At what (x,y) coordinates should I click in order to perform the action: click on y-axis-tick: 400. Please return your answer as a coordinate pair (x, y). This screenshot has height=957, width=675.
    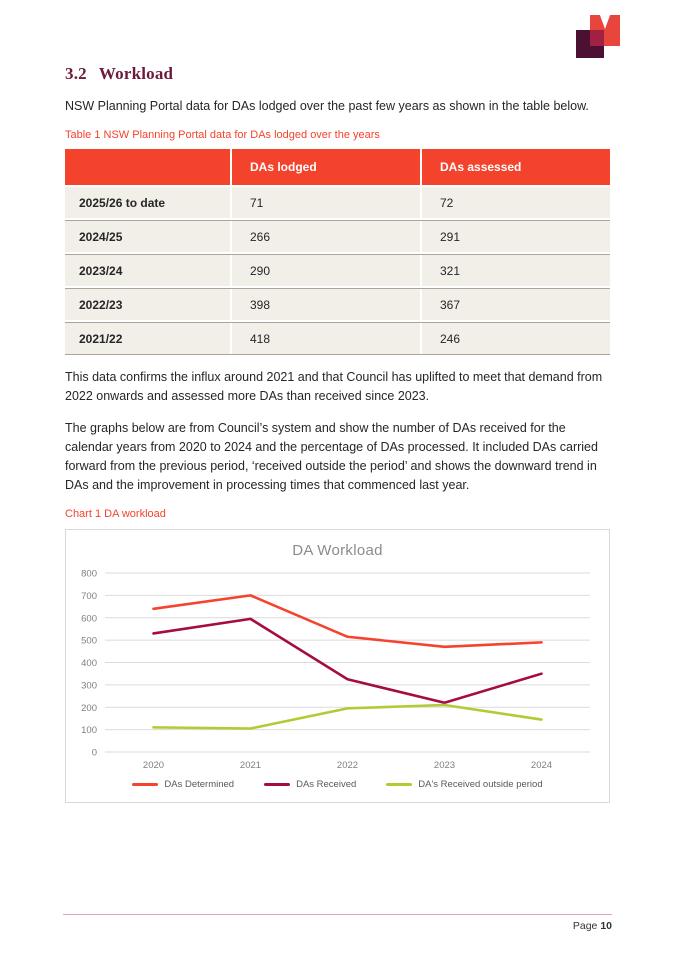
    Looking at the image, I should click on (89, 663).